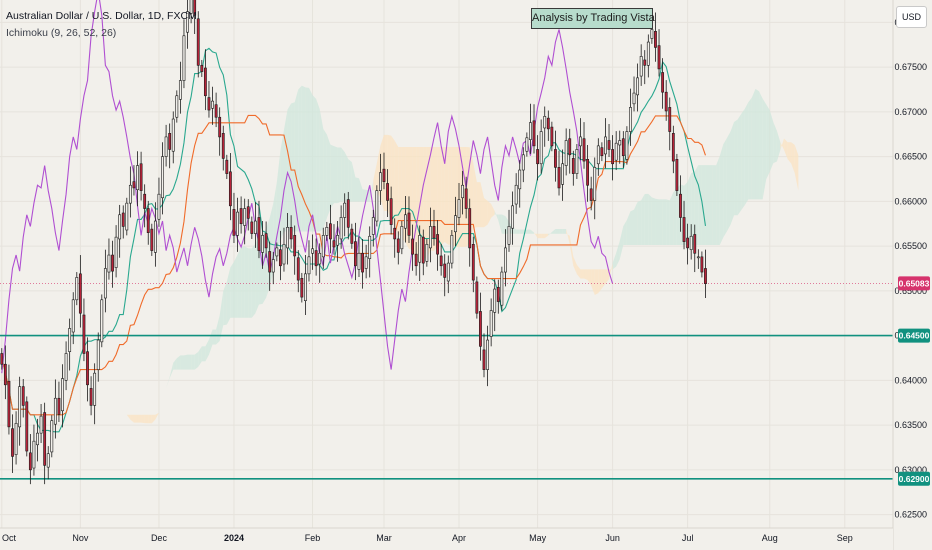 The image size is (932, 550). Describe the element at coordinates (912, 275) in the screenshot. I see `price-axis-panel` at that location.